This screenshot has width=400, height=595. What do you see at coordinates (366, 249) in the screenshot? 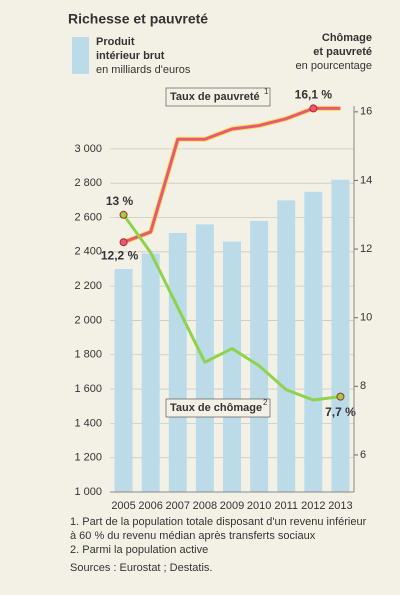
I see `y2-tick-label: 12` at bounding box center [366, 249].